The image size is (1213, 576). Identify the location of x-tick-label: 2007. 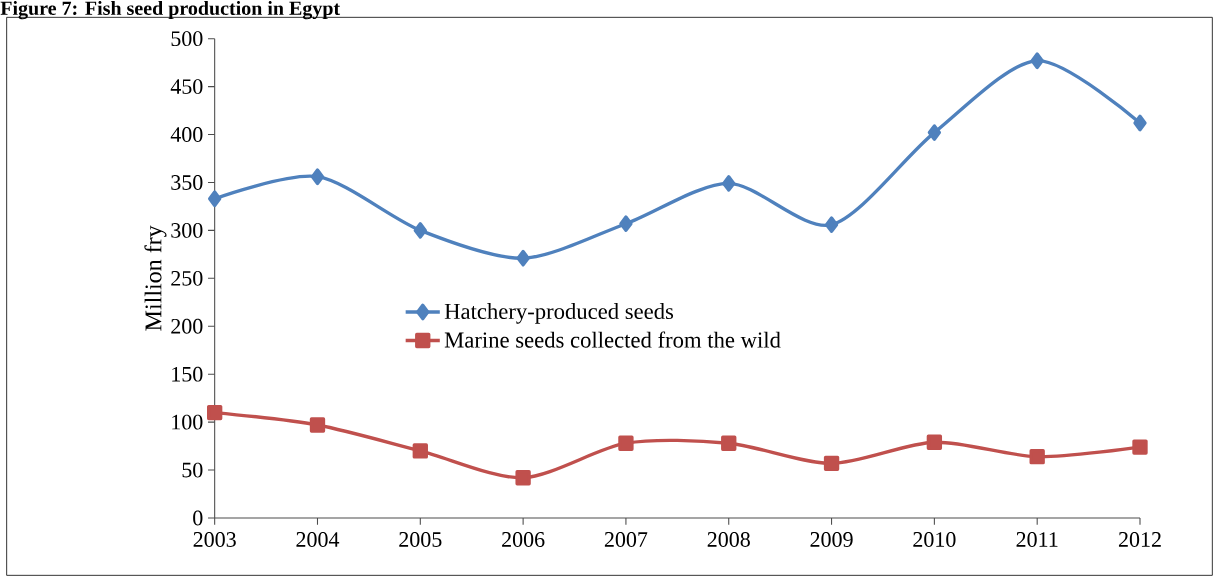
(626, 539).